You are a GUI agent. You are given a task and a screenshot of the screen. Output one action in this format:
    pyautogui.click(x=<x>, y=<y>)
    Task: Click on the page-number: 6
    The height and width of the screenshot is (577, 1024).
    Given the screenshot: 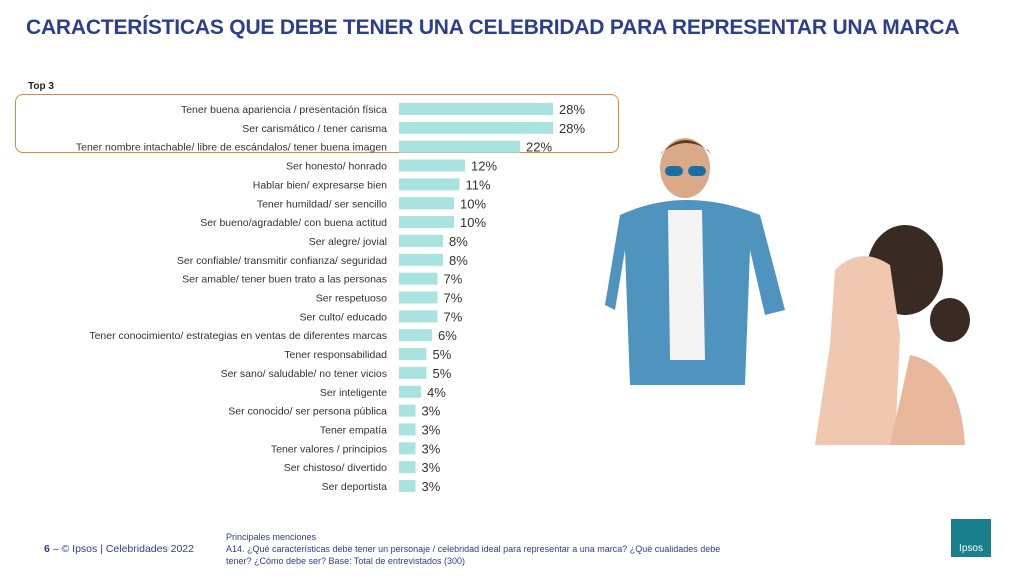 What is the action you would take?
    pyautogui.click(x=47, y=549)
    